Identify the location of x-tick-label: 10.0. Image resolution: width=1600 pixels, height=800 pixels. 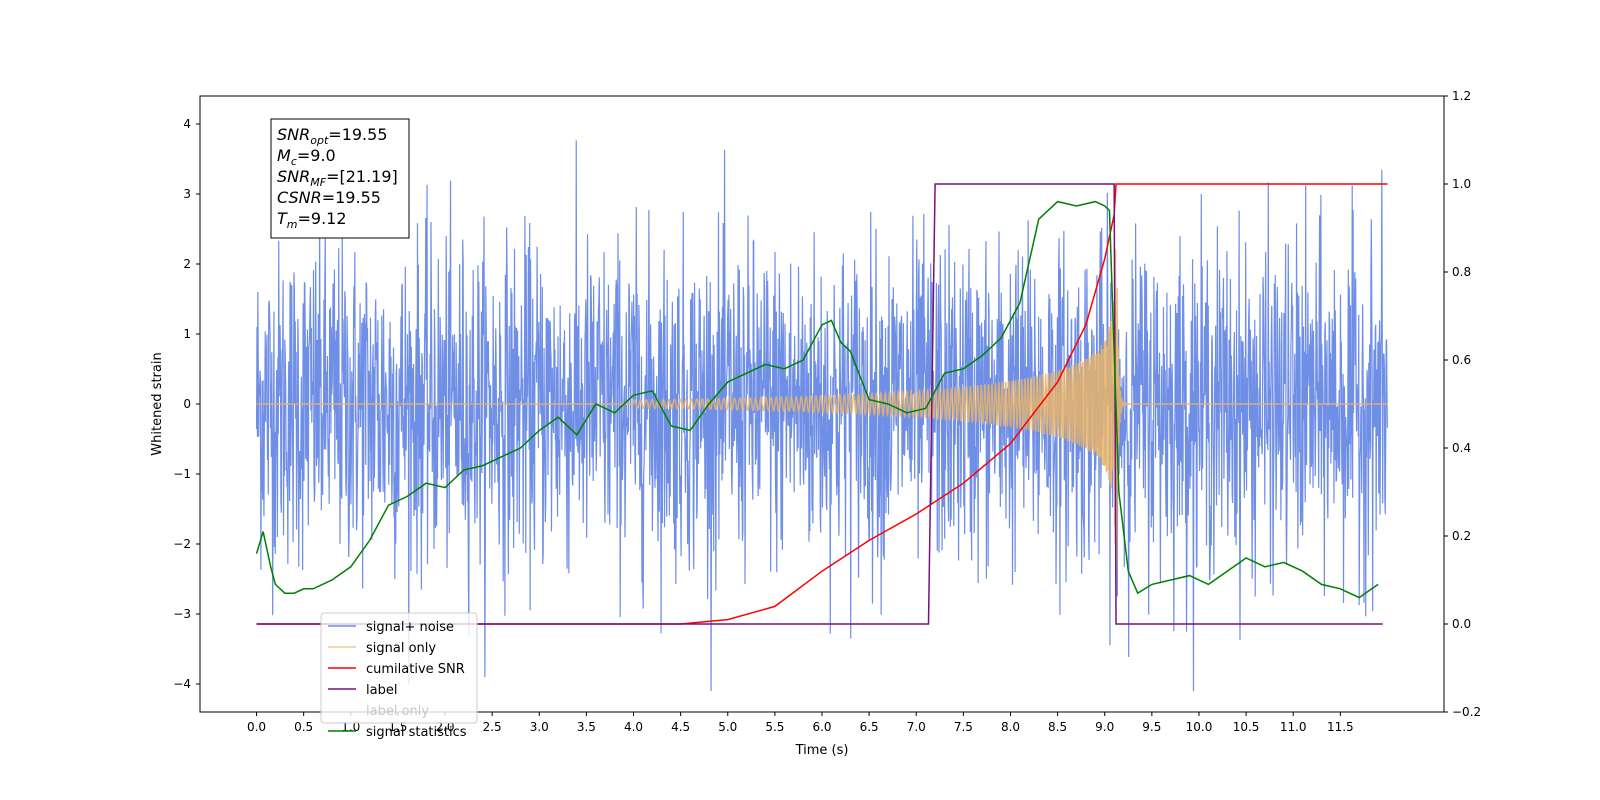
(1199, 727).